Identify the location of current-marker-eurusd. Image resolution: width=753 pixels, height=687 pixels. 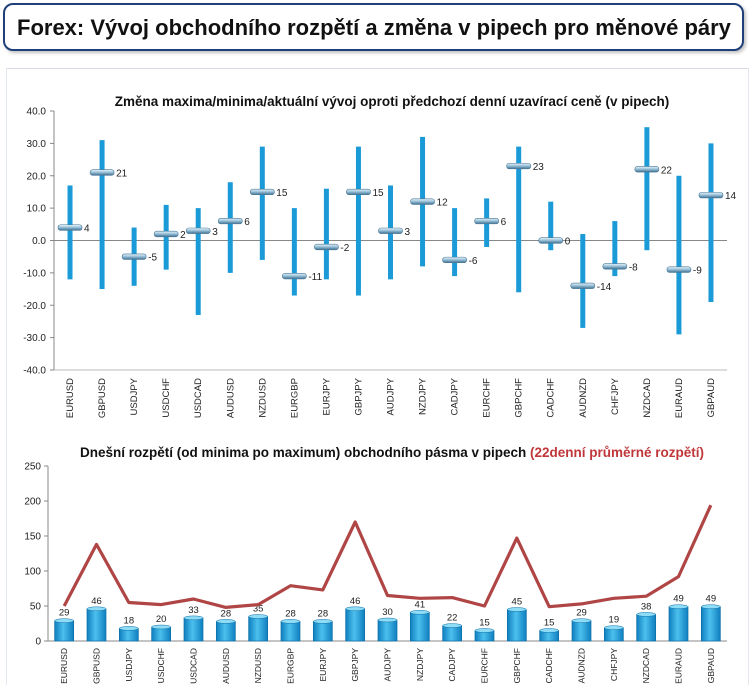
(70, 227).